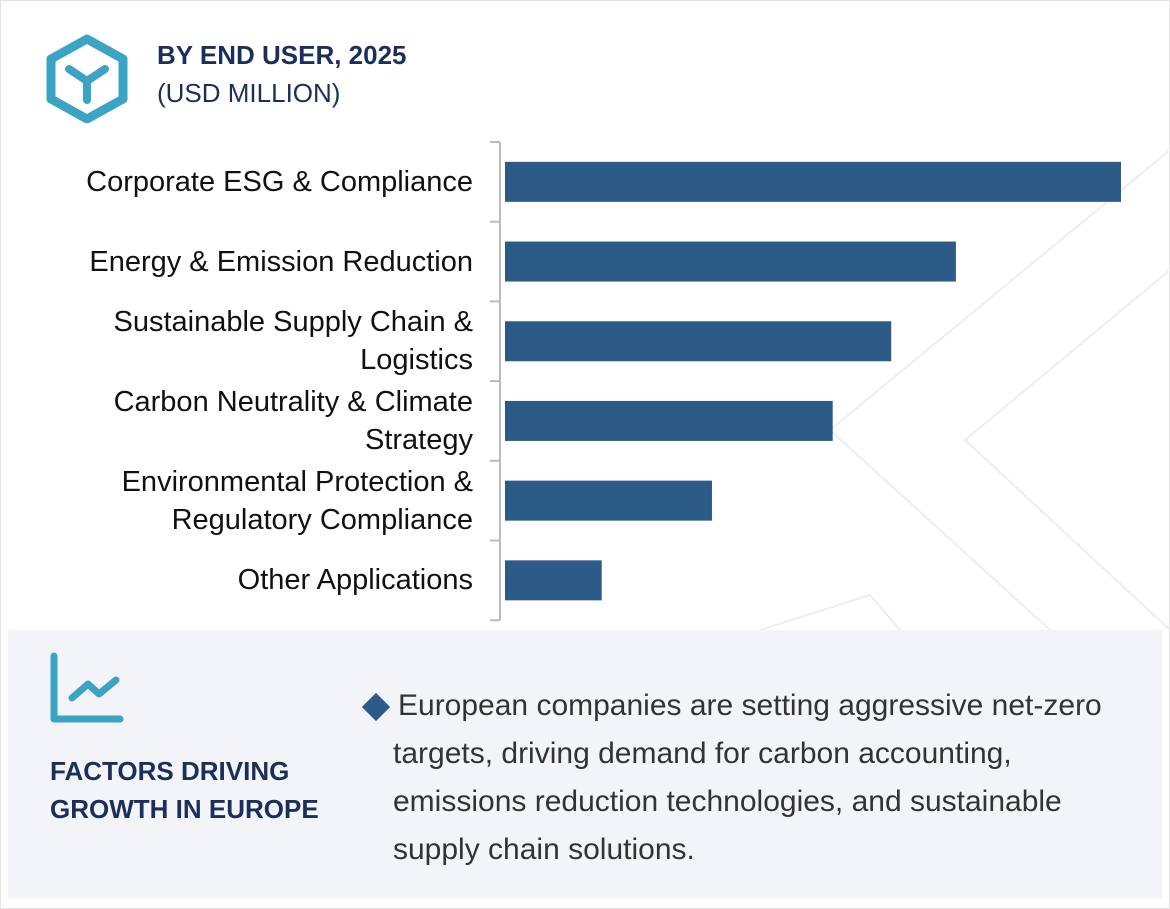  Describe the element at coordinates (293, 420) in the screenshot. I see `category-label: Carbon Neutrality & Climate Strategy` at that location.